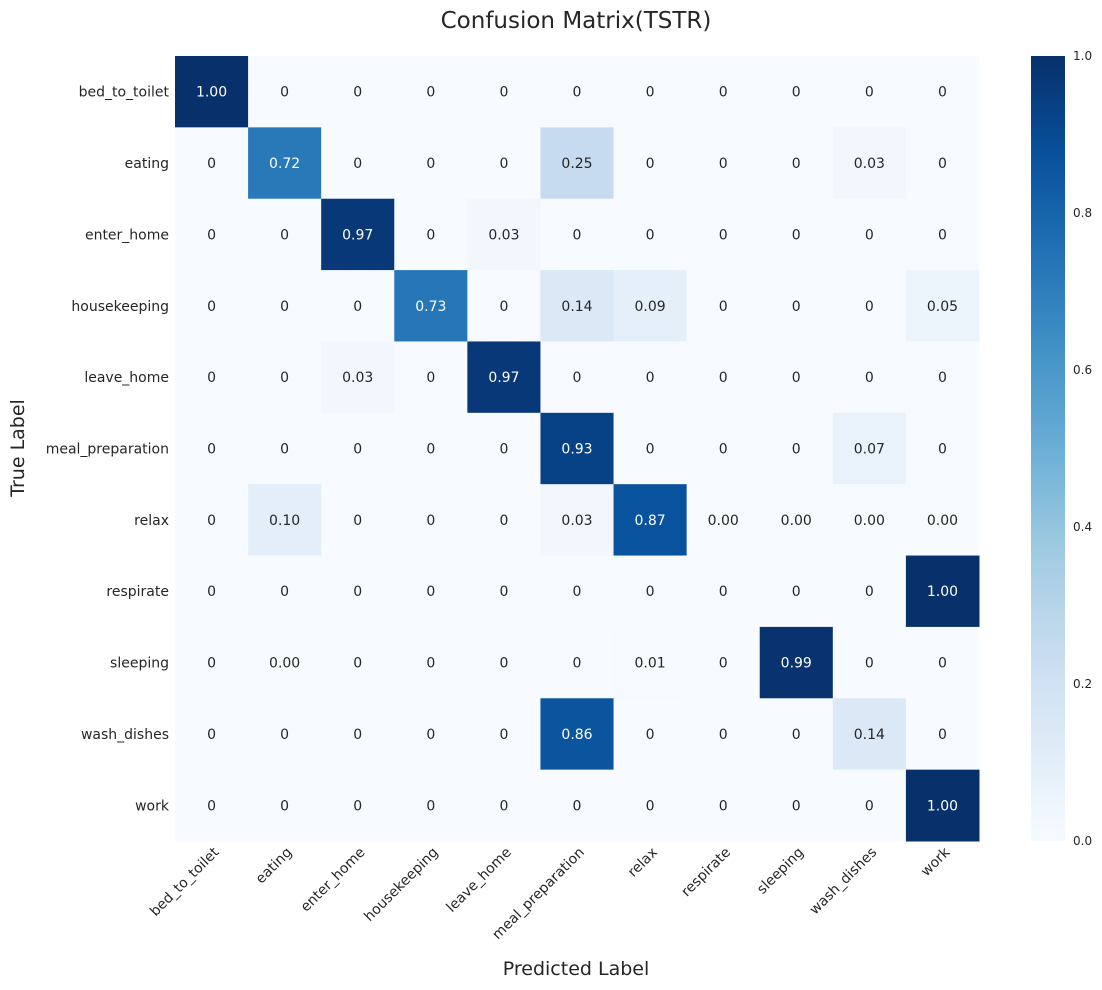 The width and height of the screenshot is (1102, 990). I want to click on colorbar-tick-label: 1.0, so click(1082, 56).